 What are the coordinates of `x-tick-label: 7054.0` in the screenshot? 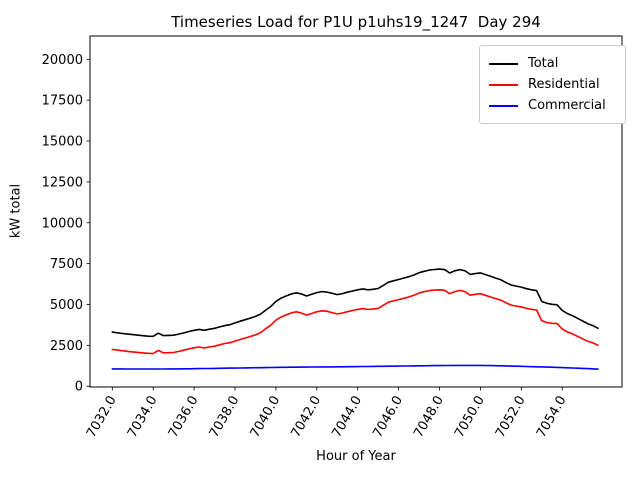 It's located at (552, 417).